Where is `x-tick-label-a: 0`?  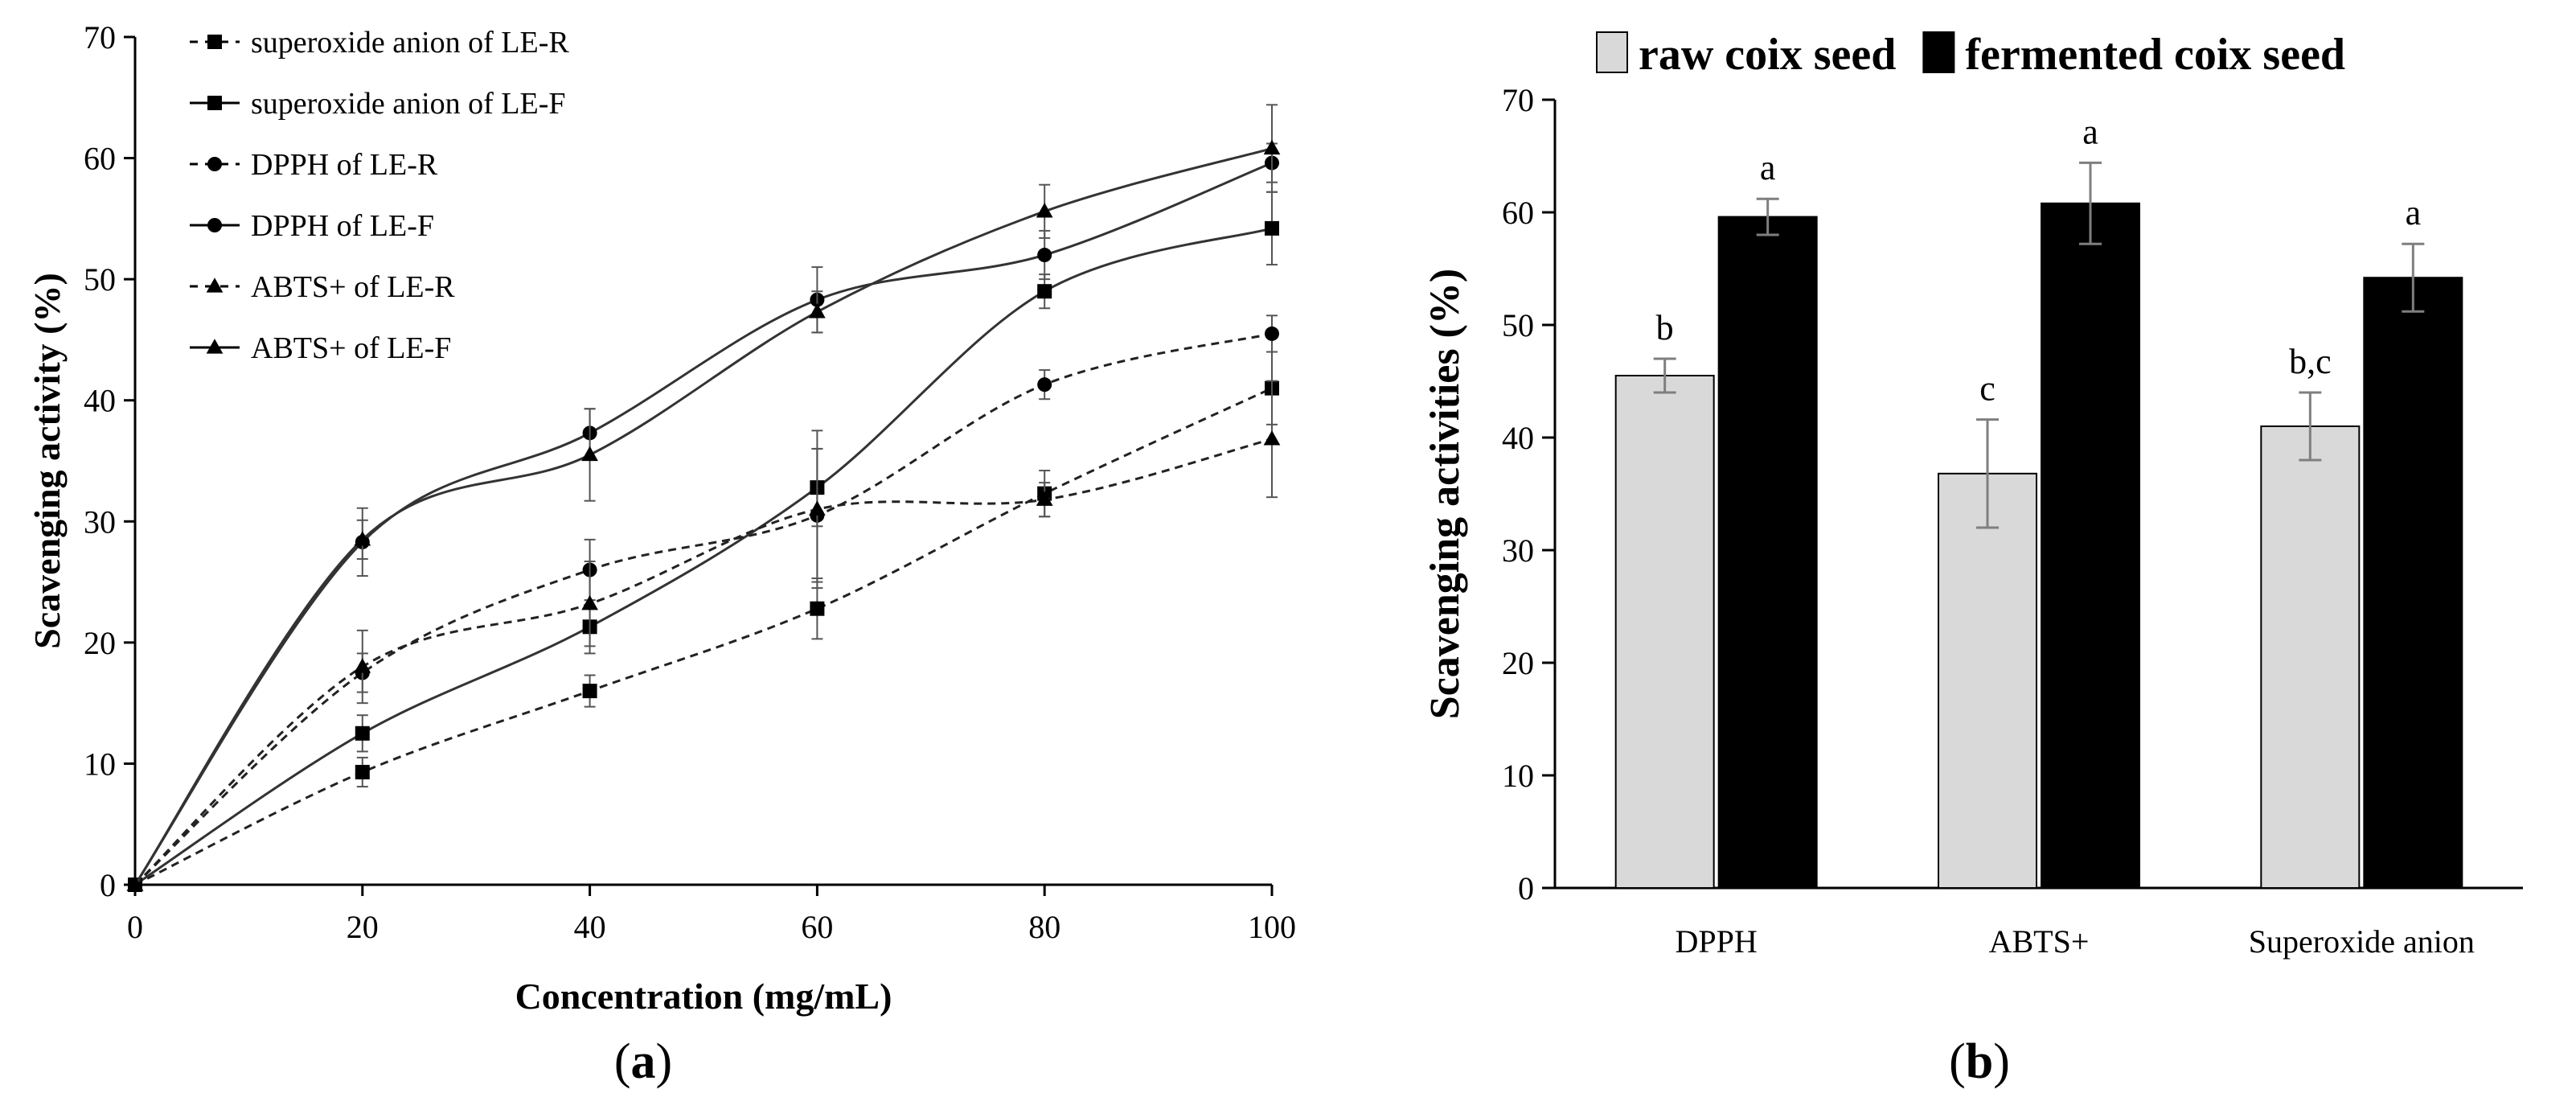
x-tick-label-a: 0 is located at coordinates (135, 927).